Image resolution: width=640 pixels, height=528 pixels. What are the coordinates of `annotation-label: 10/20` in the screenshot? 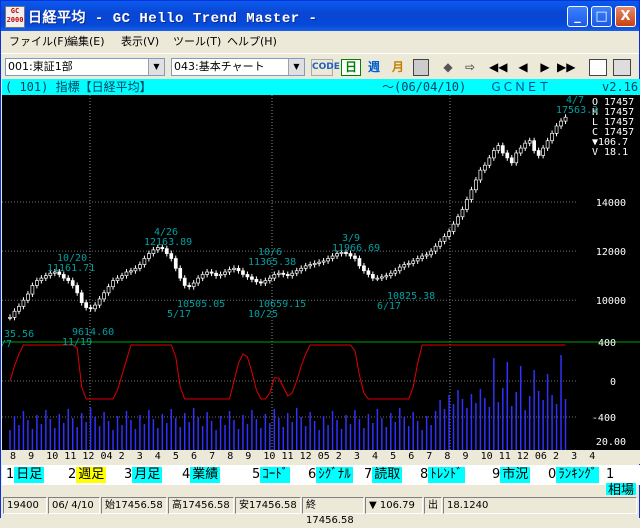 It's located at (72, 258).